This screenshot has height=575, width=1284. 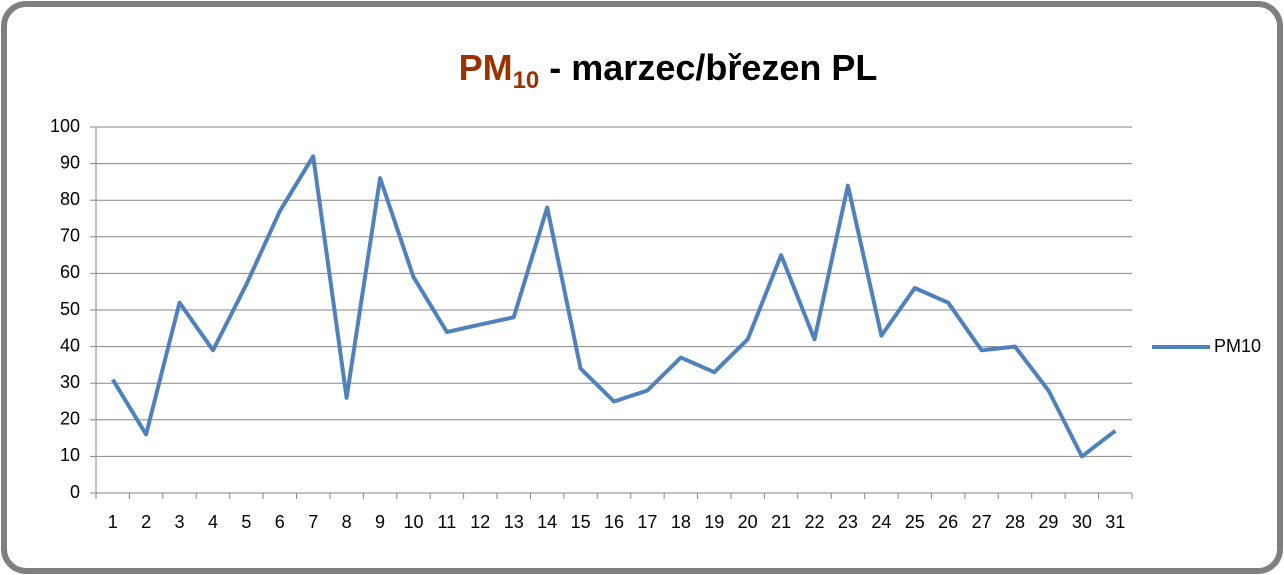 I want to click on x-tick-label: 17, so click(x=647, y=522).